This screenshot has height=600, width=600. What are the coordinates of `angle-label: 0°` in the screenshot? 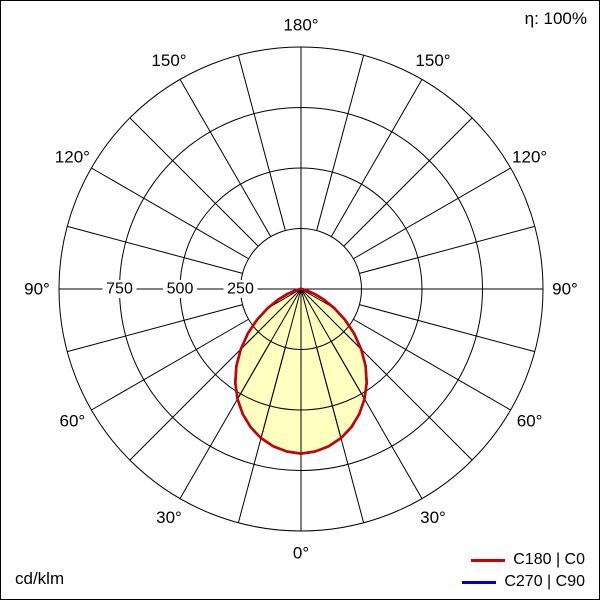 It's located at (301, 553).